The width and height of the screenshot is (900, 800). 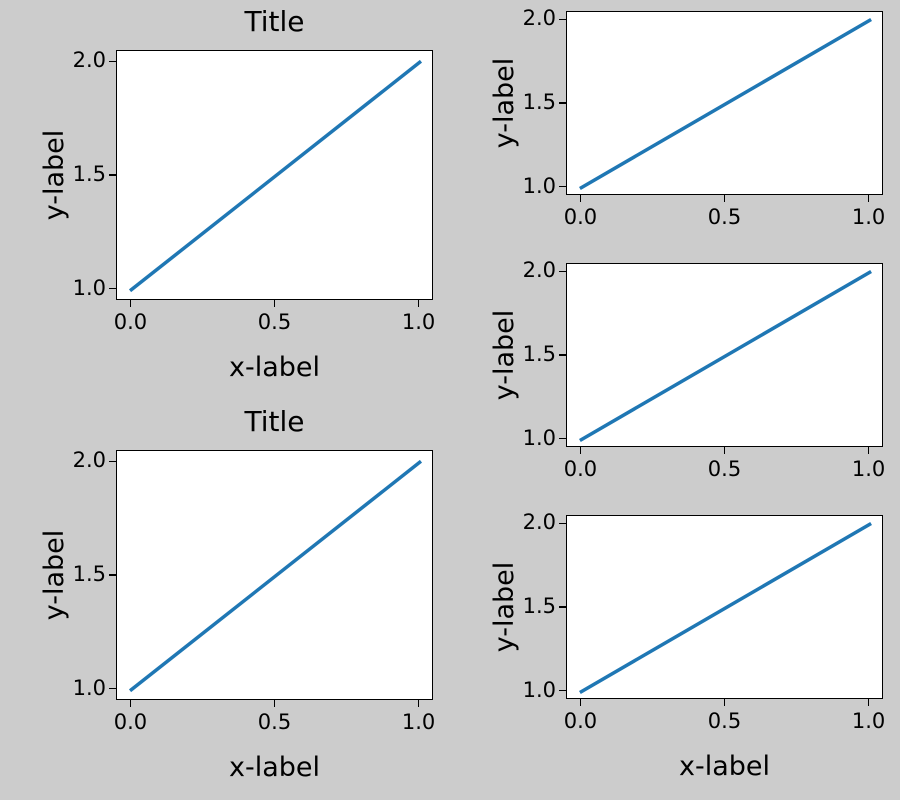 I want to click on axes-bottom-left, so click(x=274, y=575).